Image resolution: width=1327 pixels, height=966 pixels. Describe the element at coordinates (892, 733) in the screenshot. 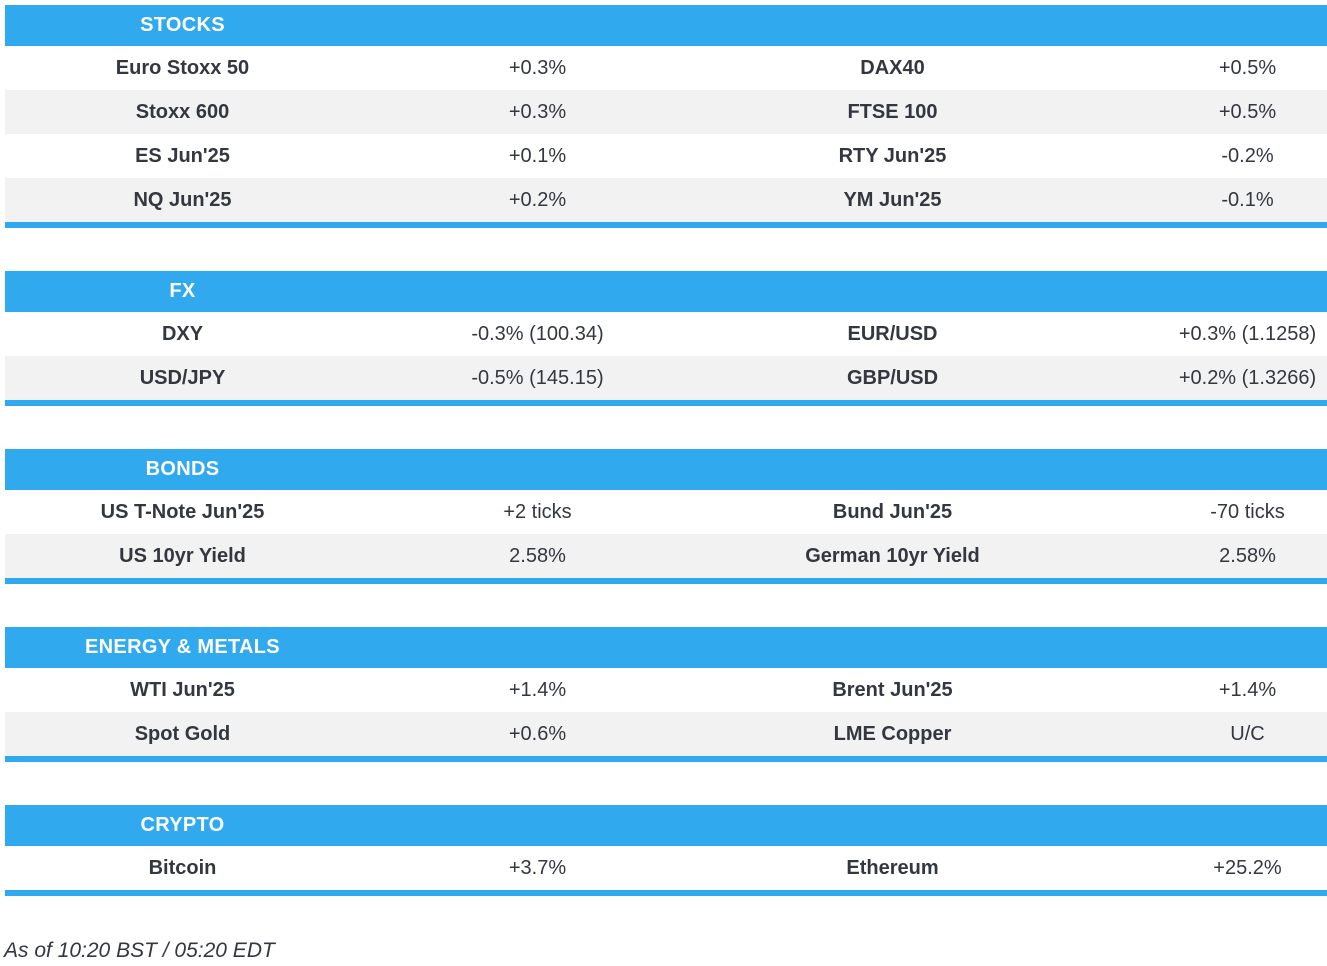

I see `instrument-name: LME Copper` at that location.